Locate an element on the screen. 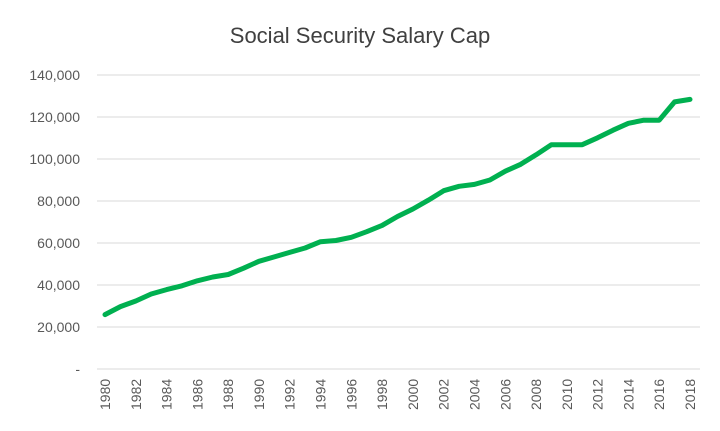 The image size is (720, 431). x-tick-label: 2008 is located at coordinates (536, 394).